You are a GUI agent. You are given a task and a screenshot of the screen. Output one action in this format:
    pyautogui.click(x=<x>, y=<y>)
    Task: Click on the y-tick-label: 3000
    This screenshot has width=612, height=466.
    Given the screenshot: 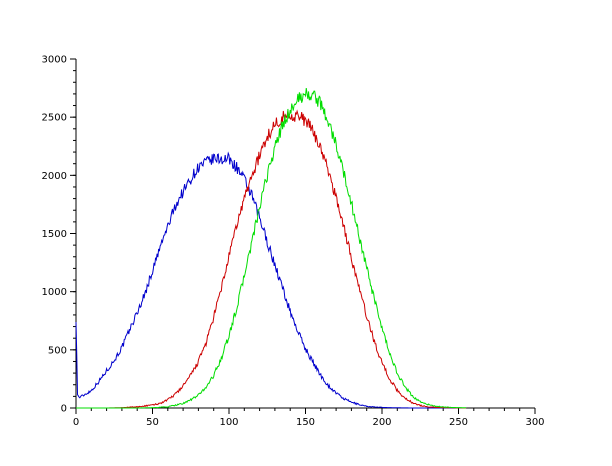 What is the action you would take?
    pyautogui.click(x=54, y=60)
    